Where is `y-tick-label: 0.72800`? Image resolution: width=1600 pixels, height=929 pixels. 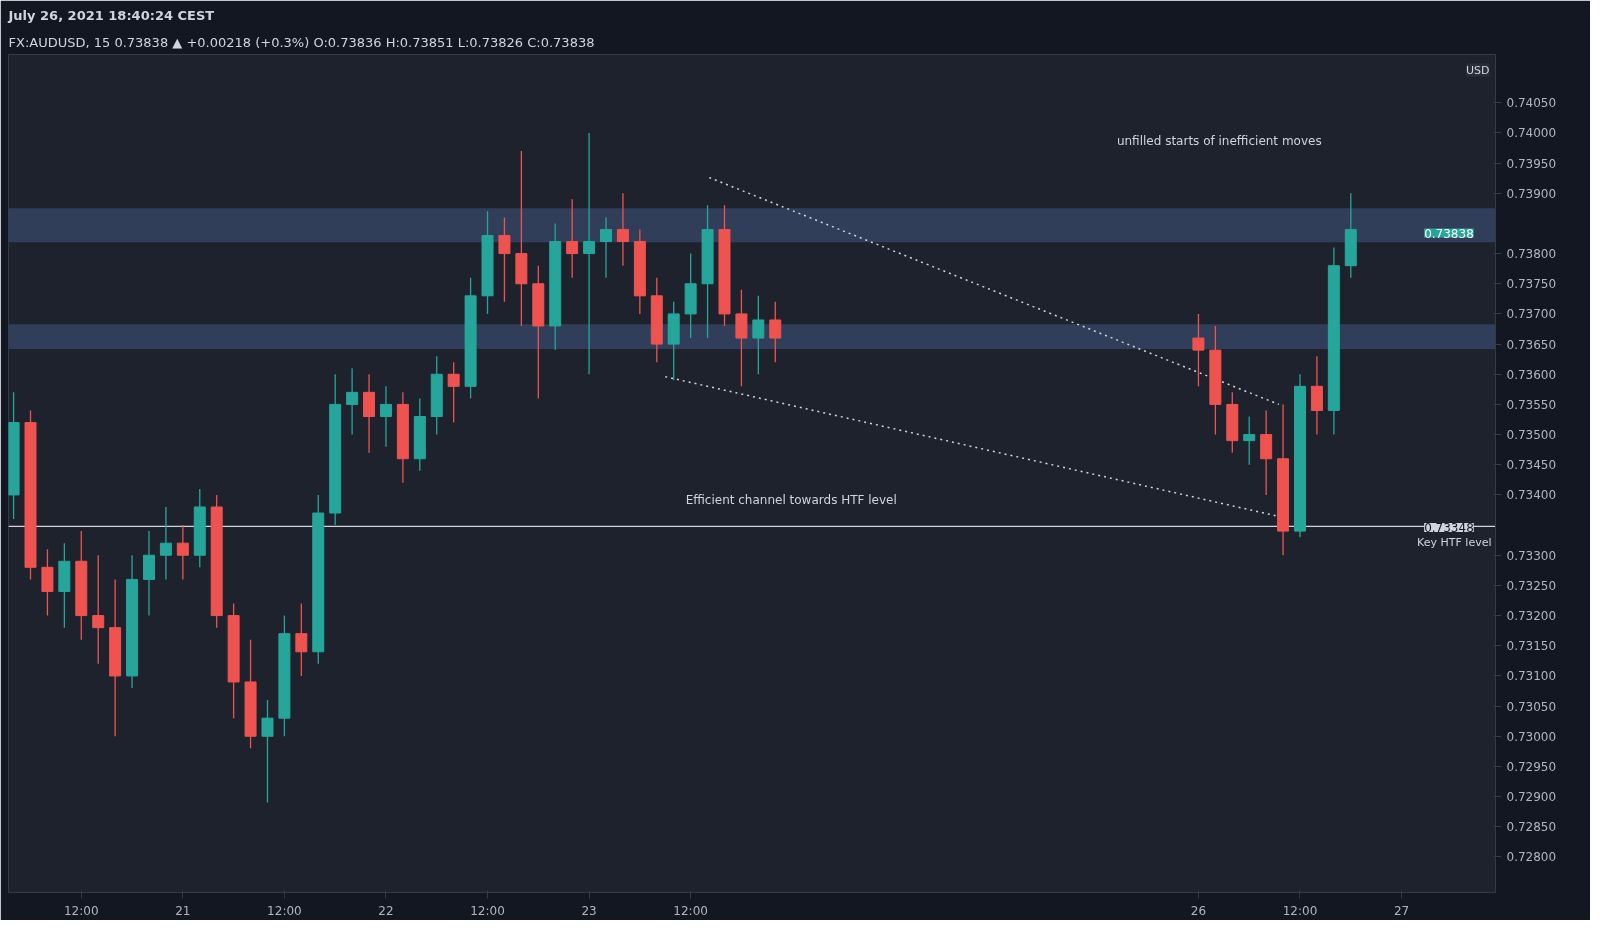 y-tick-label: 0.72800 is located at coordinates (1531, 857).